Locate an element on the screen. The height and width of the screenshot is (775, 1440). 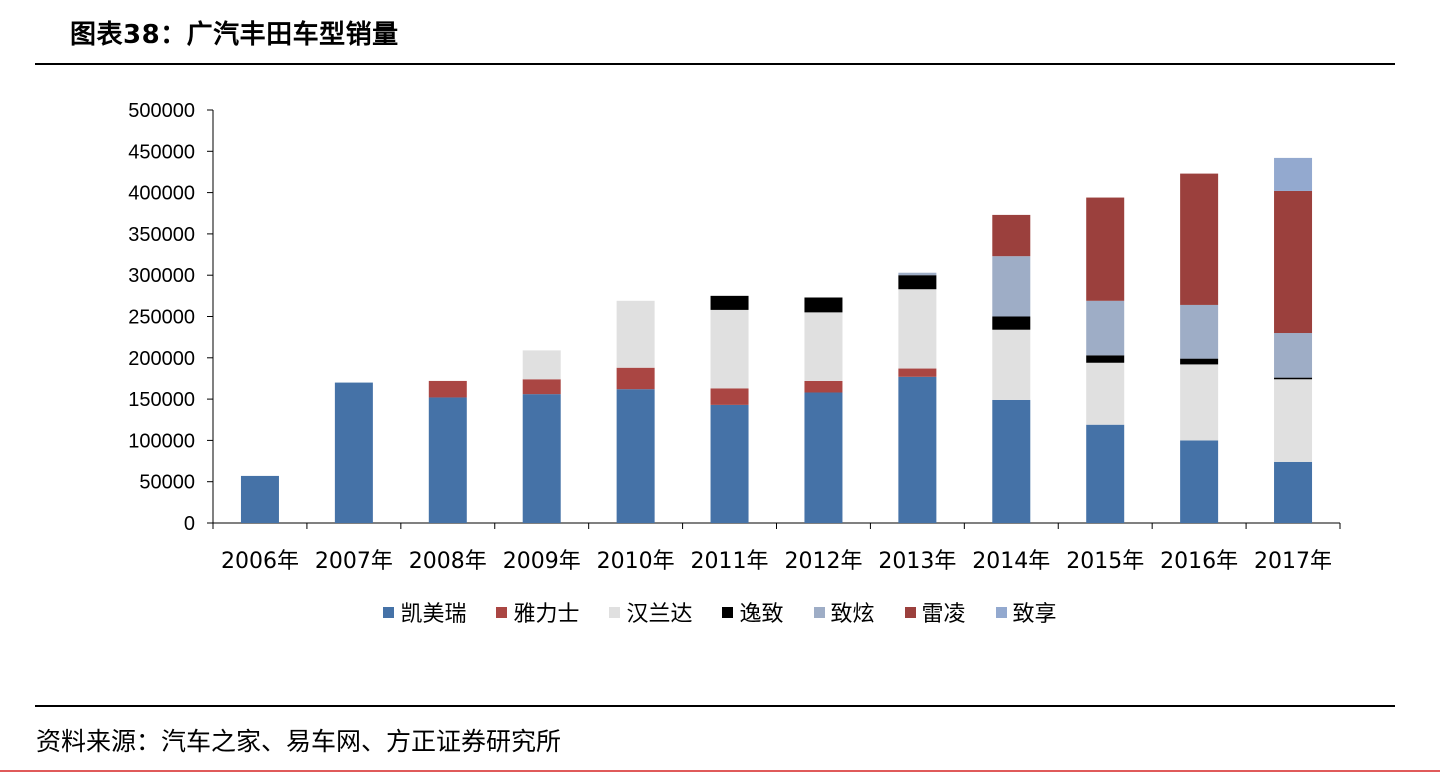
legend-label: 逸致 is located at coordinates (761, 614).